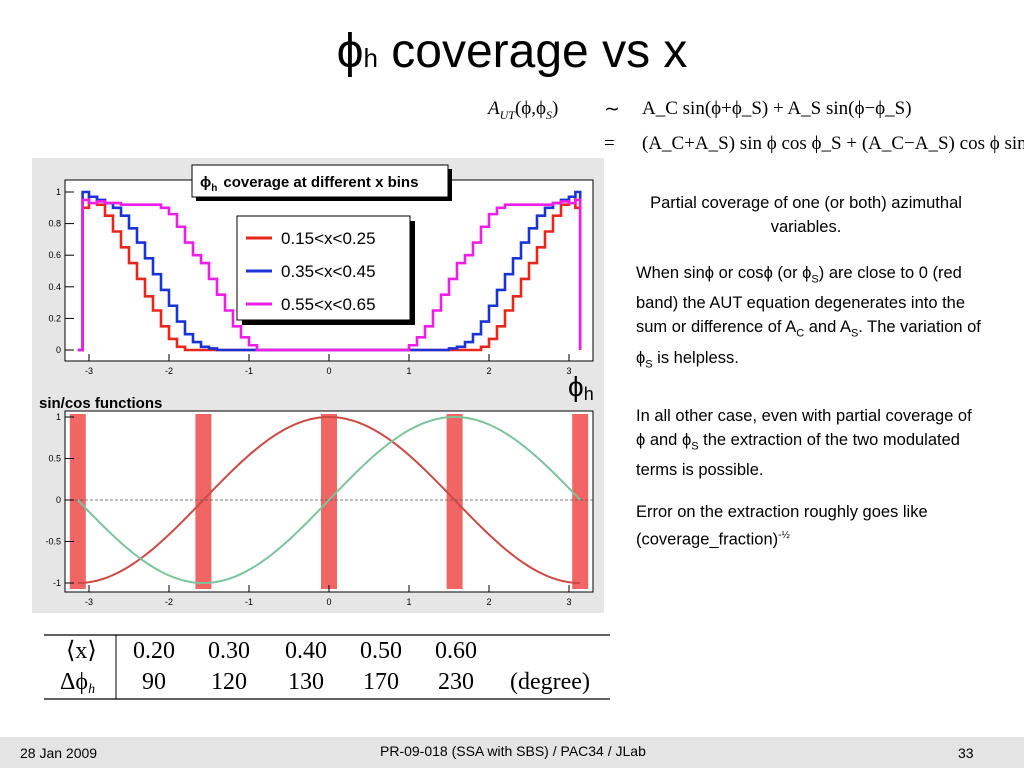 The image size is (1024, 768). I want to click on bottom-x-tick-label: 3, so click(568, 602).